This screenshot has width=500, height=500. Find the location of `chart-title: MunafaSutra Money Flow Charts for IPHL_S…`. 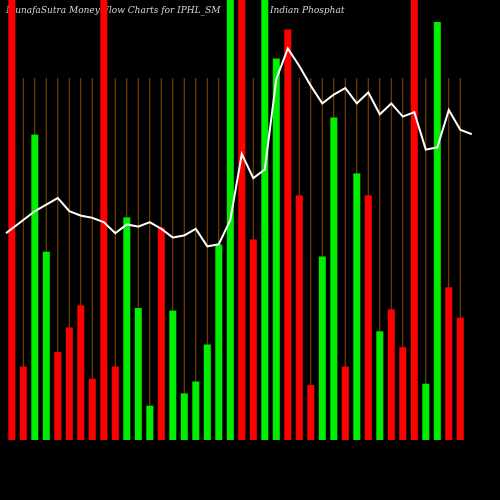

chart-title: MunafaSutra Money Flow Charts for IPHL_S… is located at coordinates (113, 11).